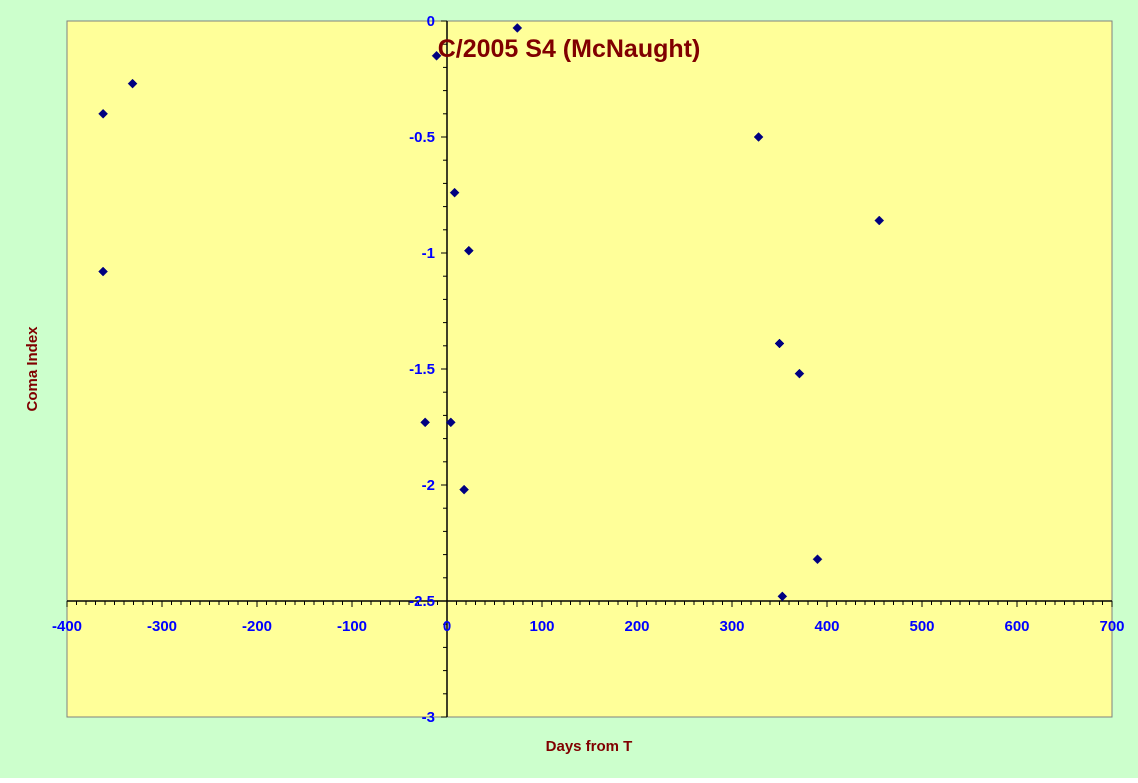  Describe the element at coordinates (431, 21) in the screenshot. I see `y-tick-label: 0` at that location.